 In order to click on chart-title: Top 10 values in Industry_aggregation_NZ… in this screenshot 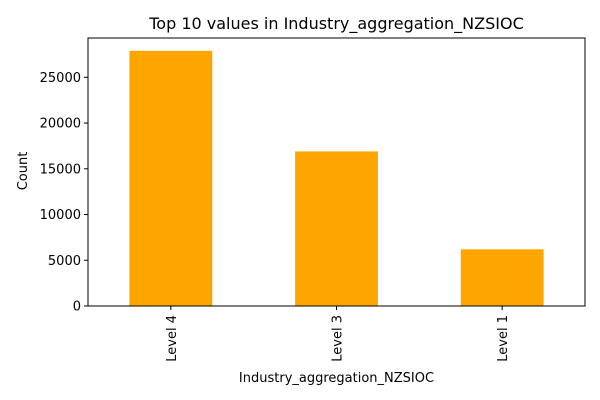, I will do `click(336, 24)`.